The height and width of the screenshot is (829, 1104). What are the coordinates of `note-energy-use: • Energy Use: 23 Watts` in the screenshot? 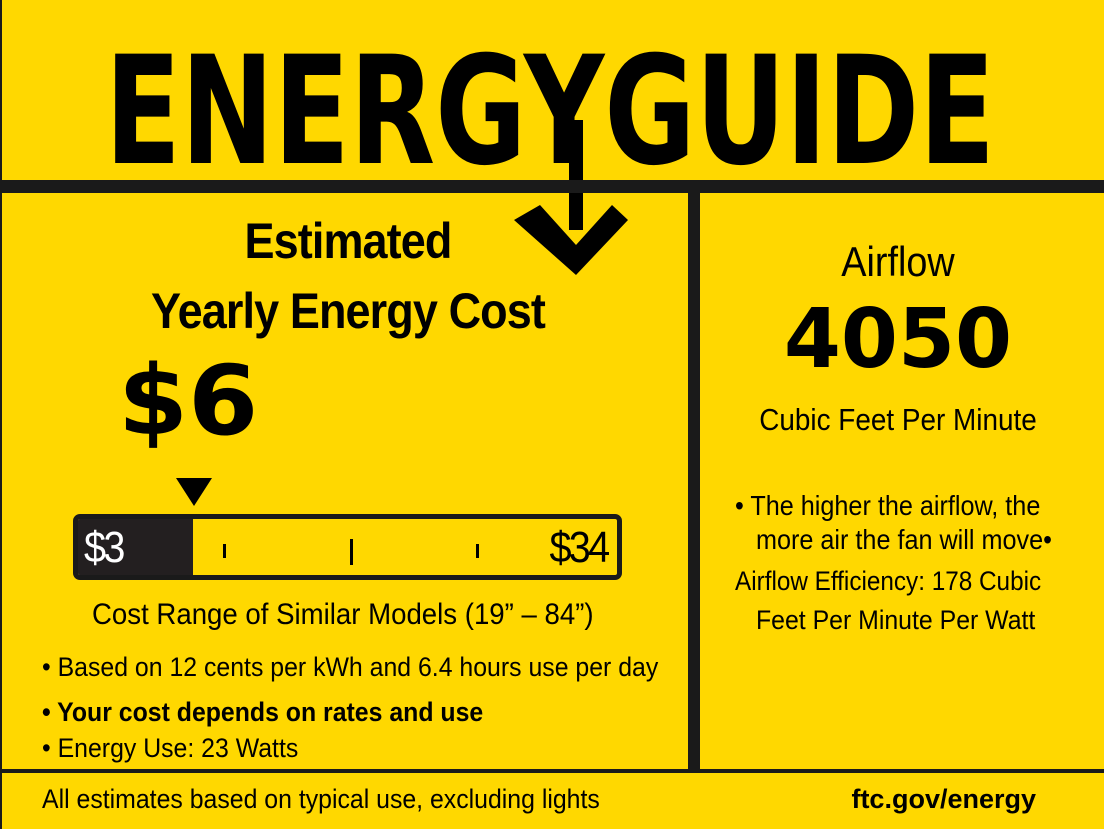 It's located at (170, 748).